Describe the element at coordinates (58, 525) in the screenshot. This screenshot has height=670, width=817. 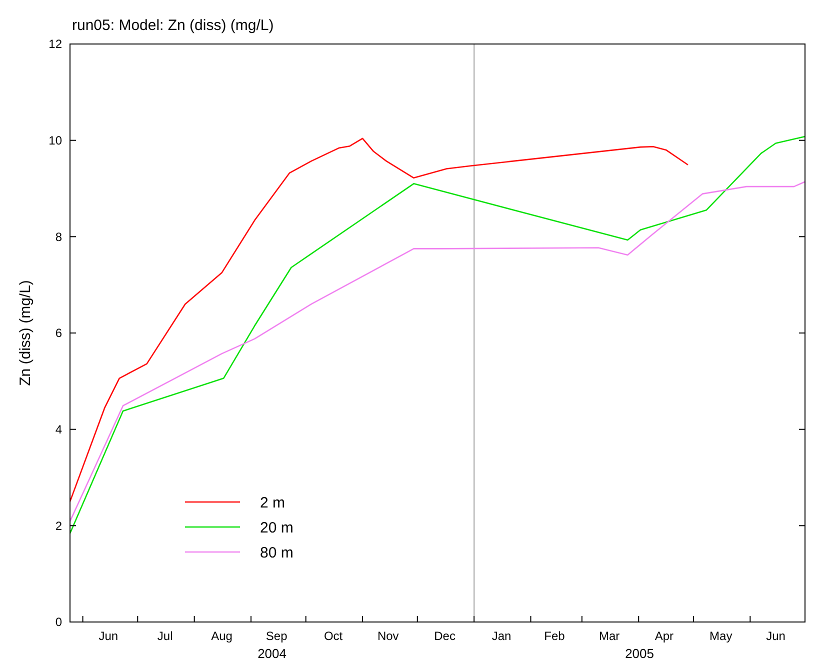
I see `y-tick-label: 2` at that location.